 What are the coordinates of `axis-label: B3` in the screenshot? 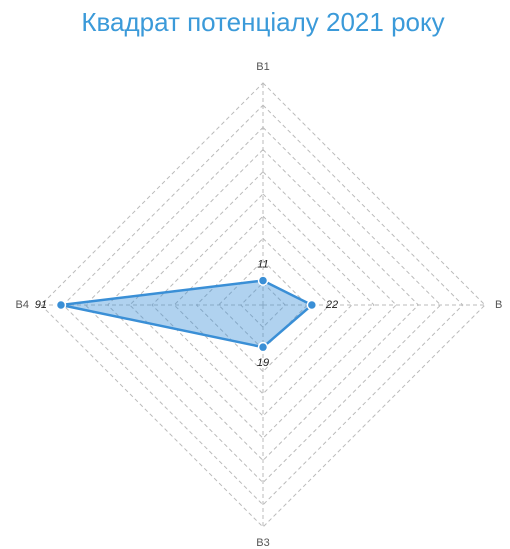 It's located at (262, 543).